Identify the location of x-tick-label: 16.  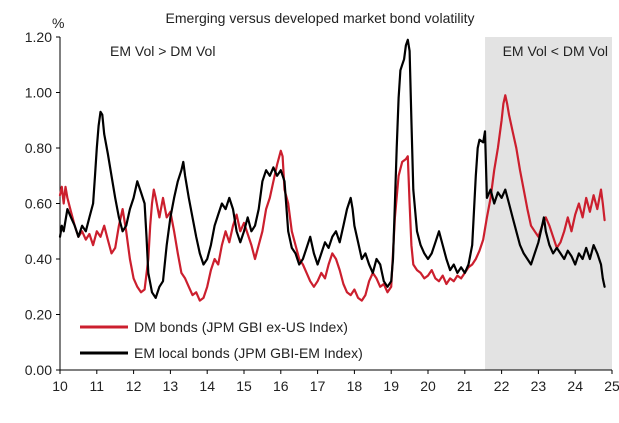
(281, 386).